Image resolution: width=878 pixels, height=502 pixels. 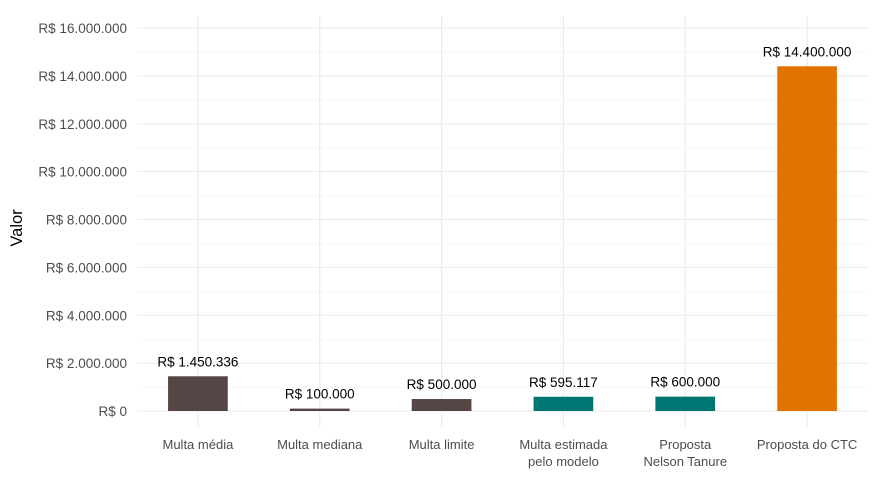 What do you see at coordinates (807, 51) in the screenshot?
I see `data-label: R$ 14.400.000` at bounding box center [807, 51].